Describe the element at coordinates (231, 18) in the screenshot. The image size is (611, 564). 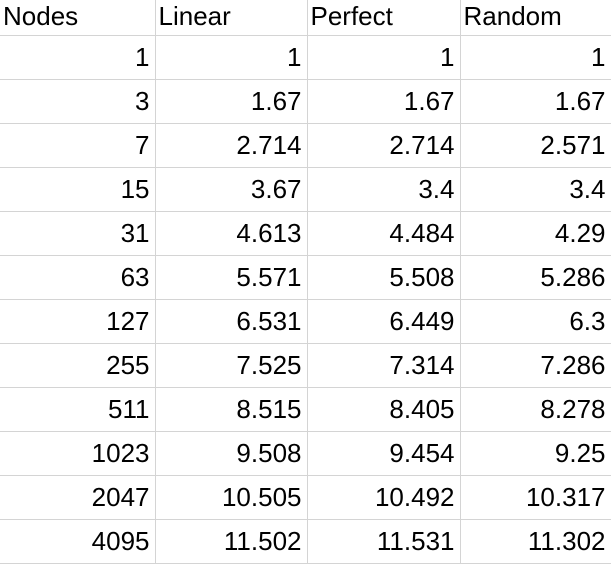
I see `cell-header-linear: Linear` at that location.